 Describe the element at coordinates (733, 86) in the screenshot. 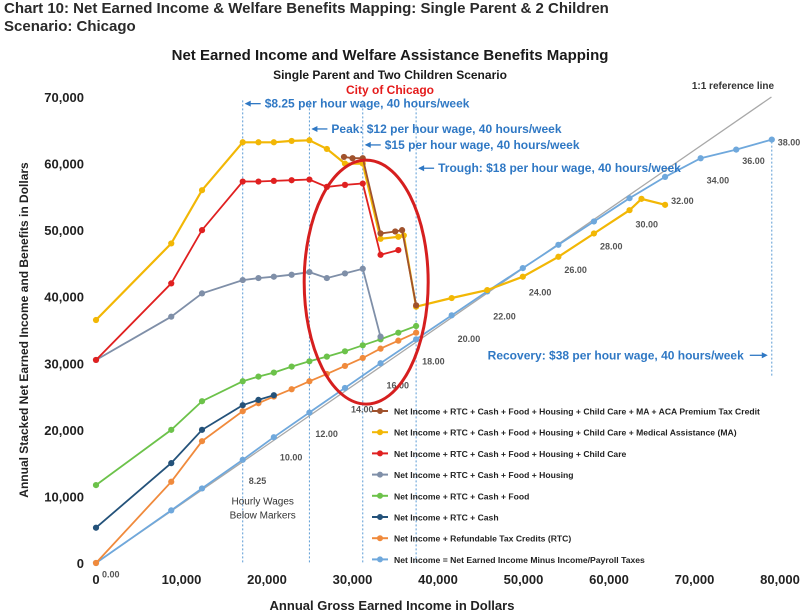

I see `reference-line-label: 1:1 reference line` at that location.